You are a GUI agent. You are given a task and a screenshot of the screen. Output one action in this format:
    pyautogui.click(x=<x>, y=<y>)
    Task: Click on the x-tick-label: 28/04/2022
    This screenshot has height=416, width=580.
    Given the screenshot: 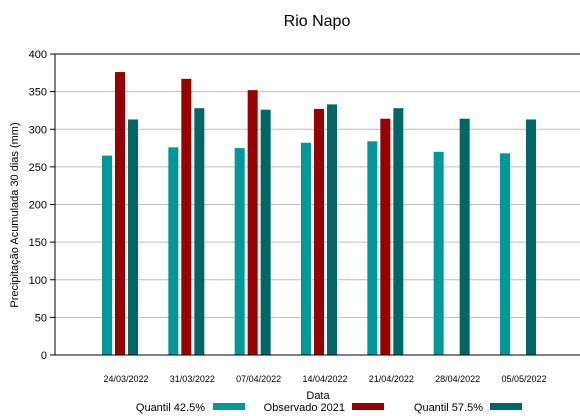 What is the action you would take?
    pyautogui.click(x=457, y=379)
    